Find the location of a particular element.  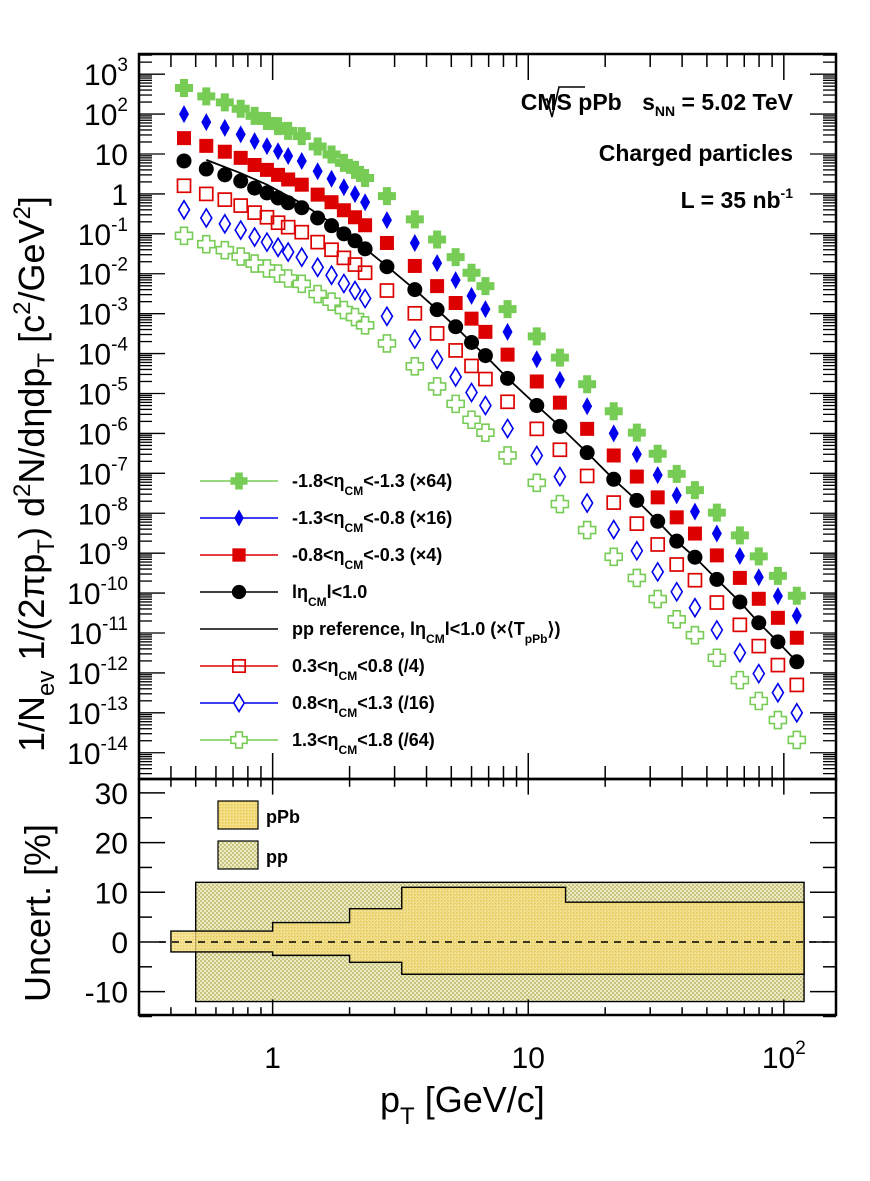

y-tick-label: 10⁻⁹ is located at coordinates (103, 552).